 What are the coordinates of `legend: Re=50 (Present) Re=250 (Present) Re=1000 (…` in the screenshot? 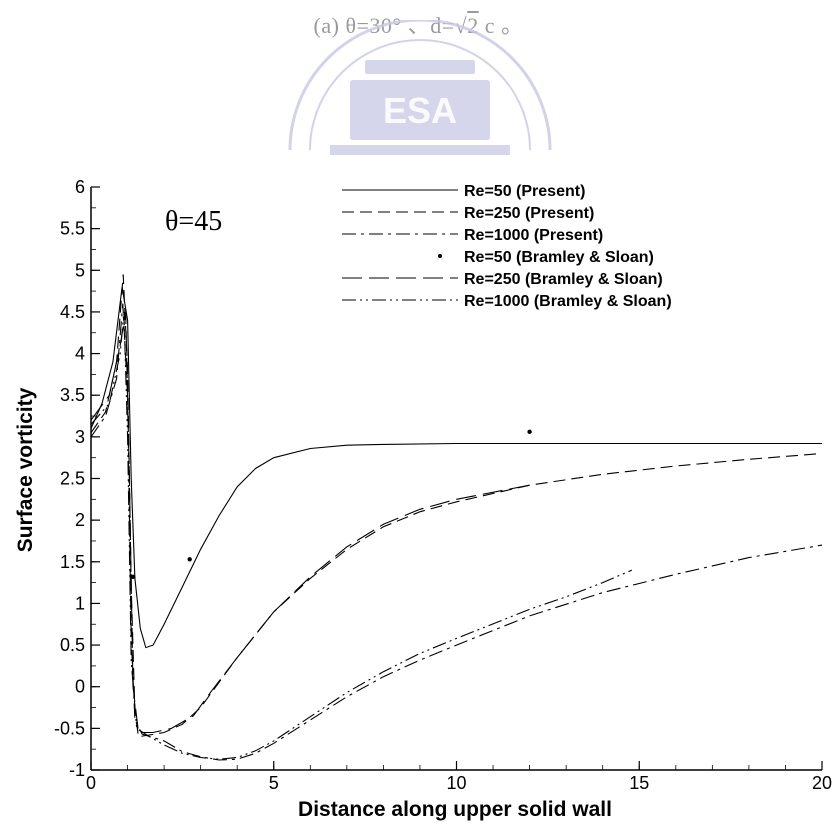 It's located at (507, 246).